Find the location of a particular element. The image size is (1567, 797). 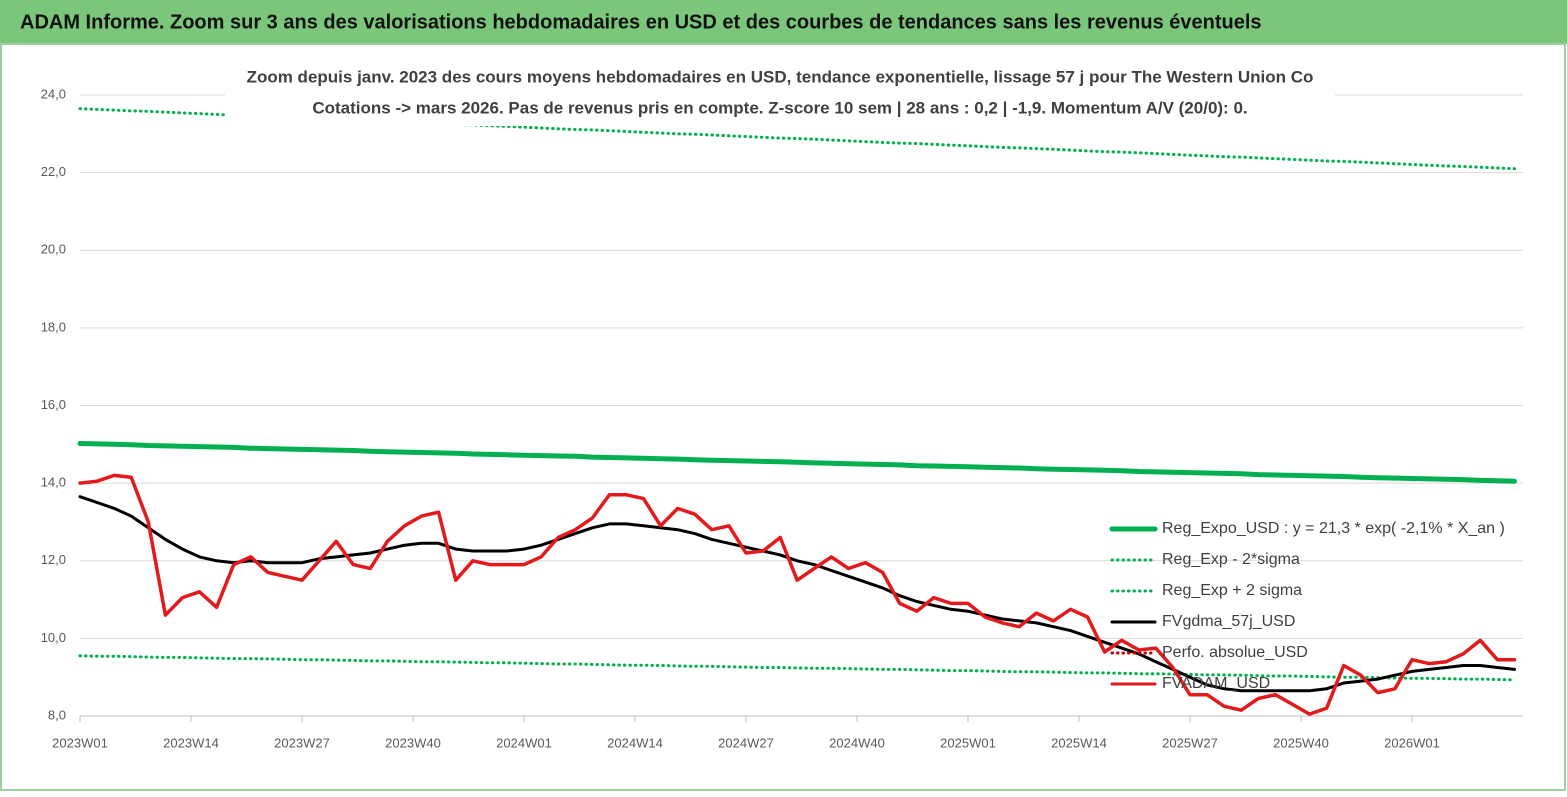

x-tick-label: 2024W01 is located at coordinates (524, 742).